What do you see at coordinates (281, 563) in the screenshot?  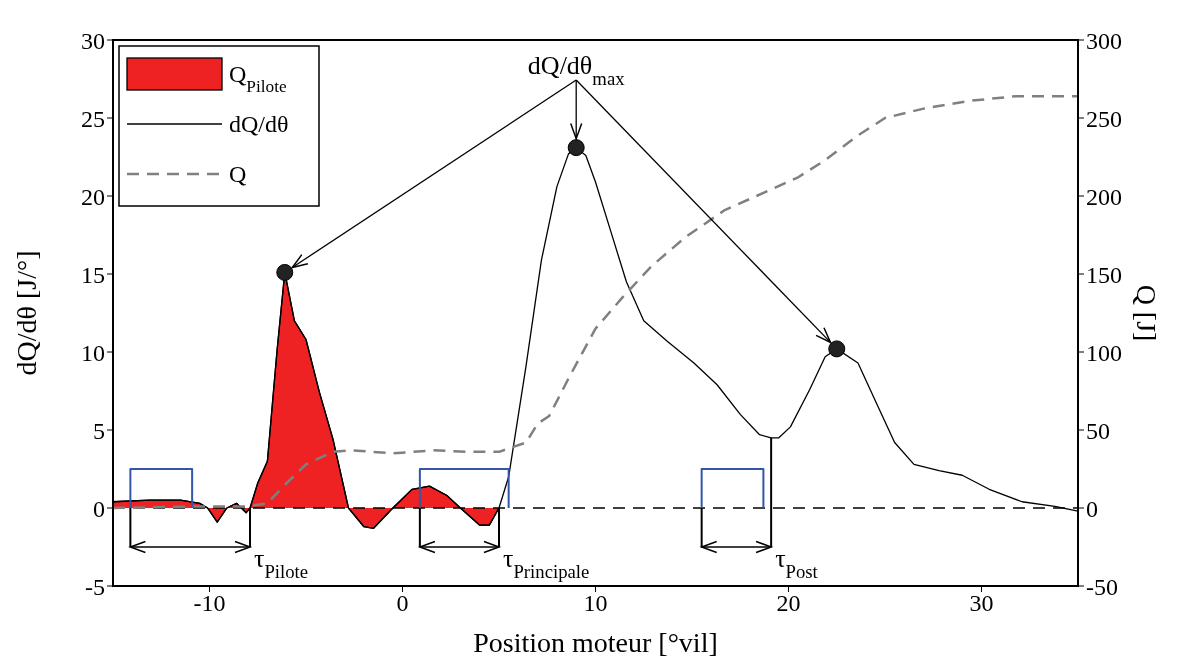 I see `annotation: τ$_{Pilote}$` at bounding box center [281, 563].